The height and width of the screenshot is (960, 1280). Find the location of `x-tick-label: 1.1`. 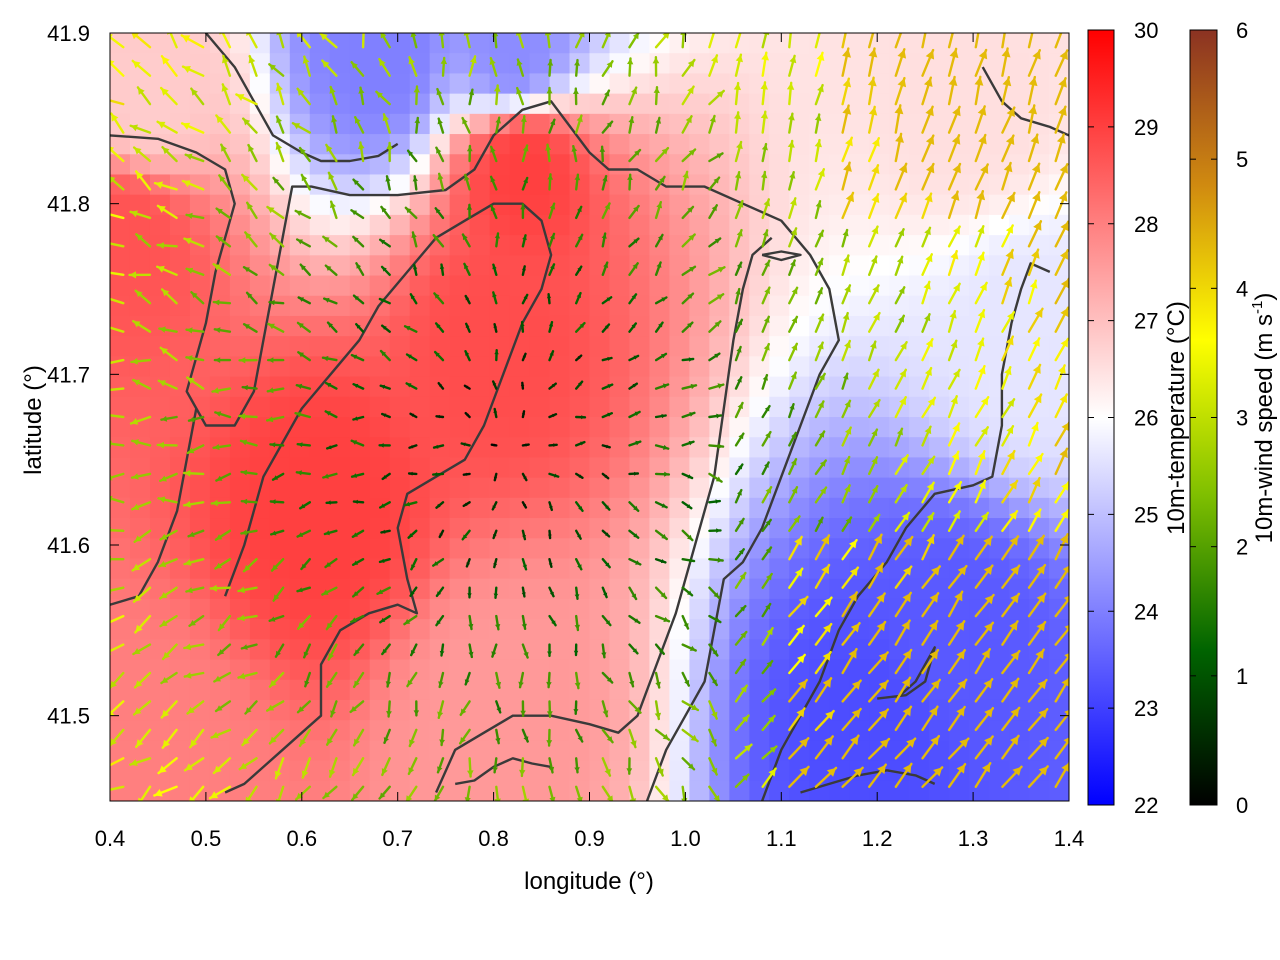

x-tick-label: 1.1 is located at coordinates (781, 838).